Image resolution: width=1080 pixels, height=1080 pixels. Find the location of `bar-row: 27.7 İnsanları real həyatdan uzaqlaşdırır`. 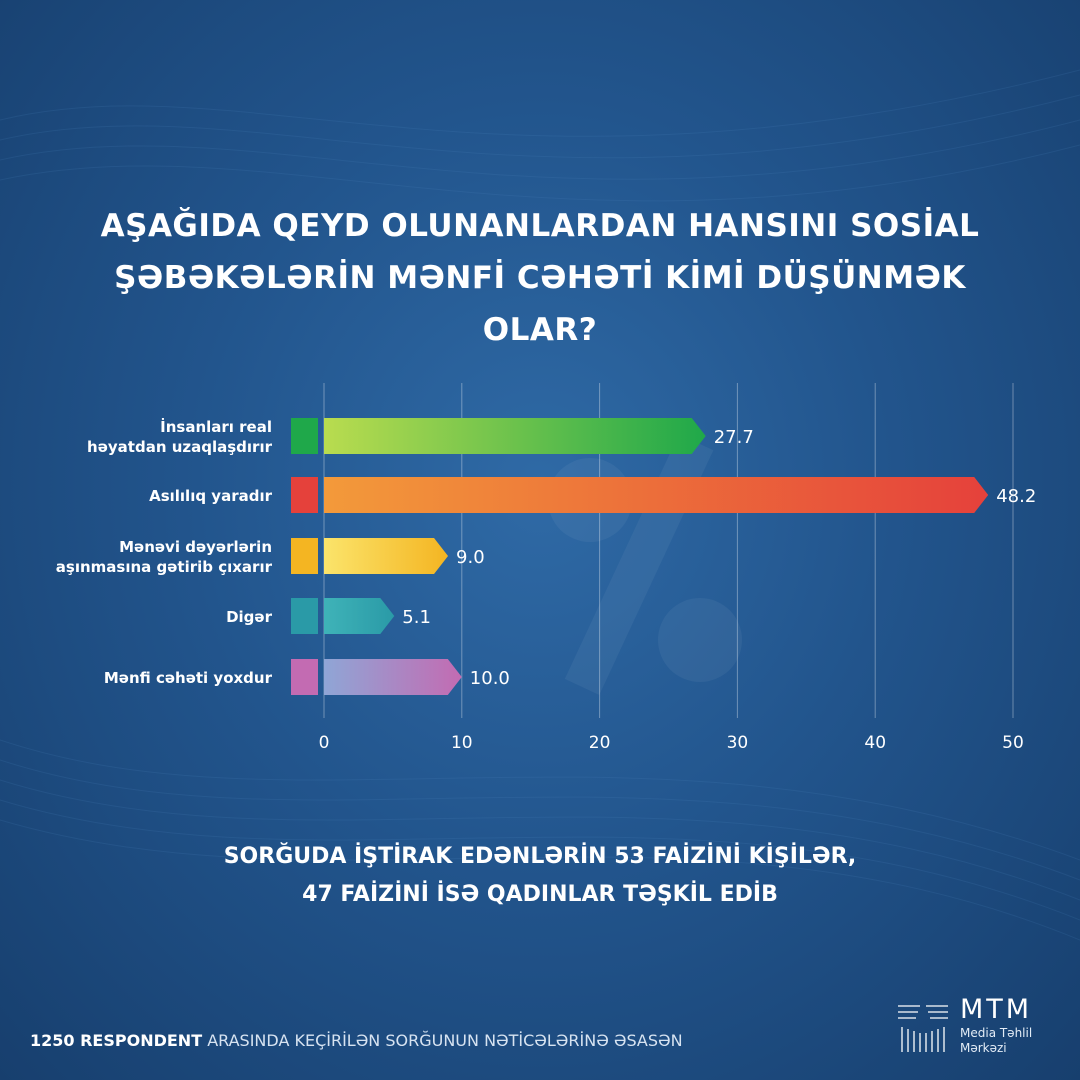

bar-row: 27.7 İnsanları real həyatdan uzaqlaşdırır is located at coordinates (420, 436).